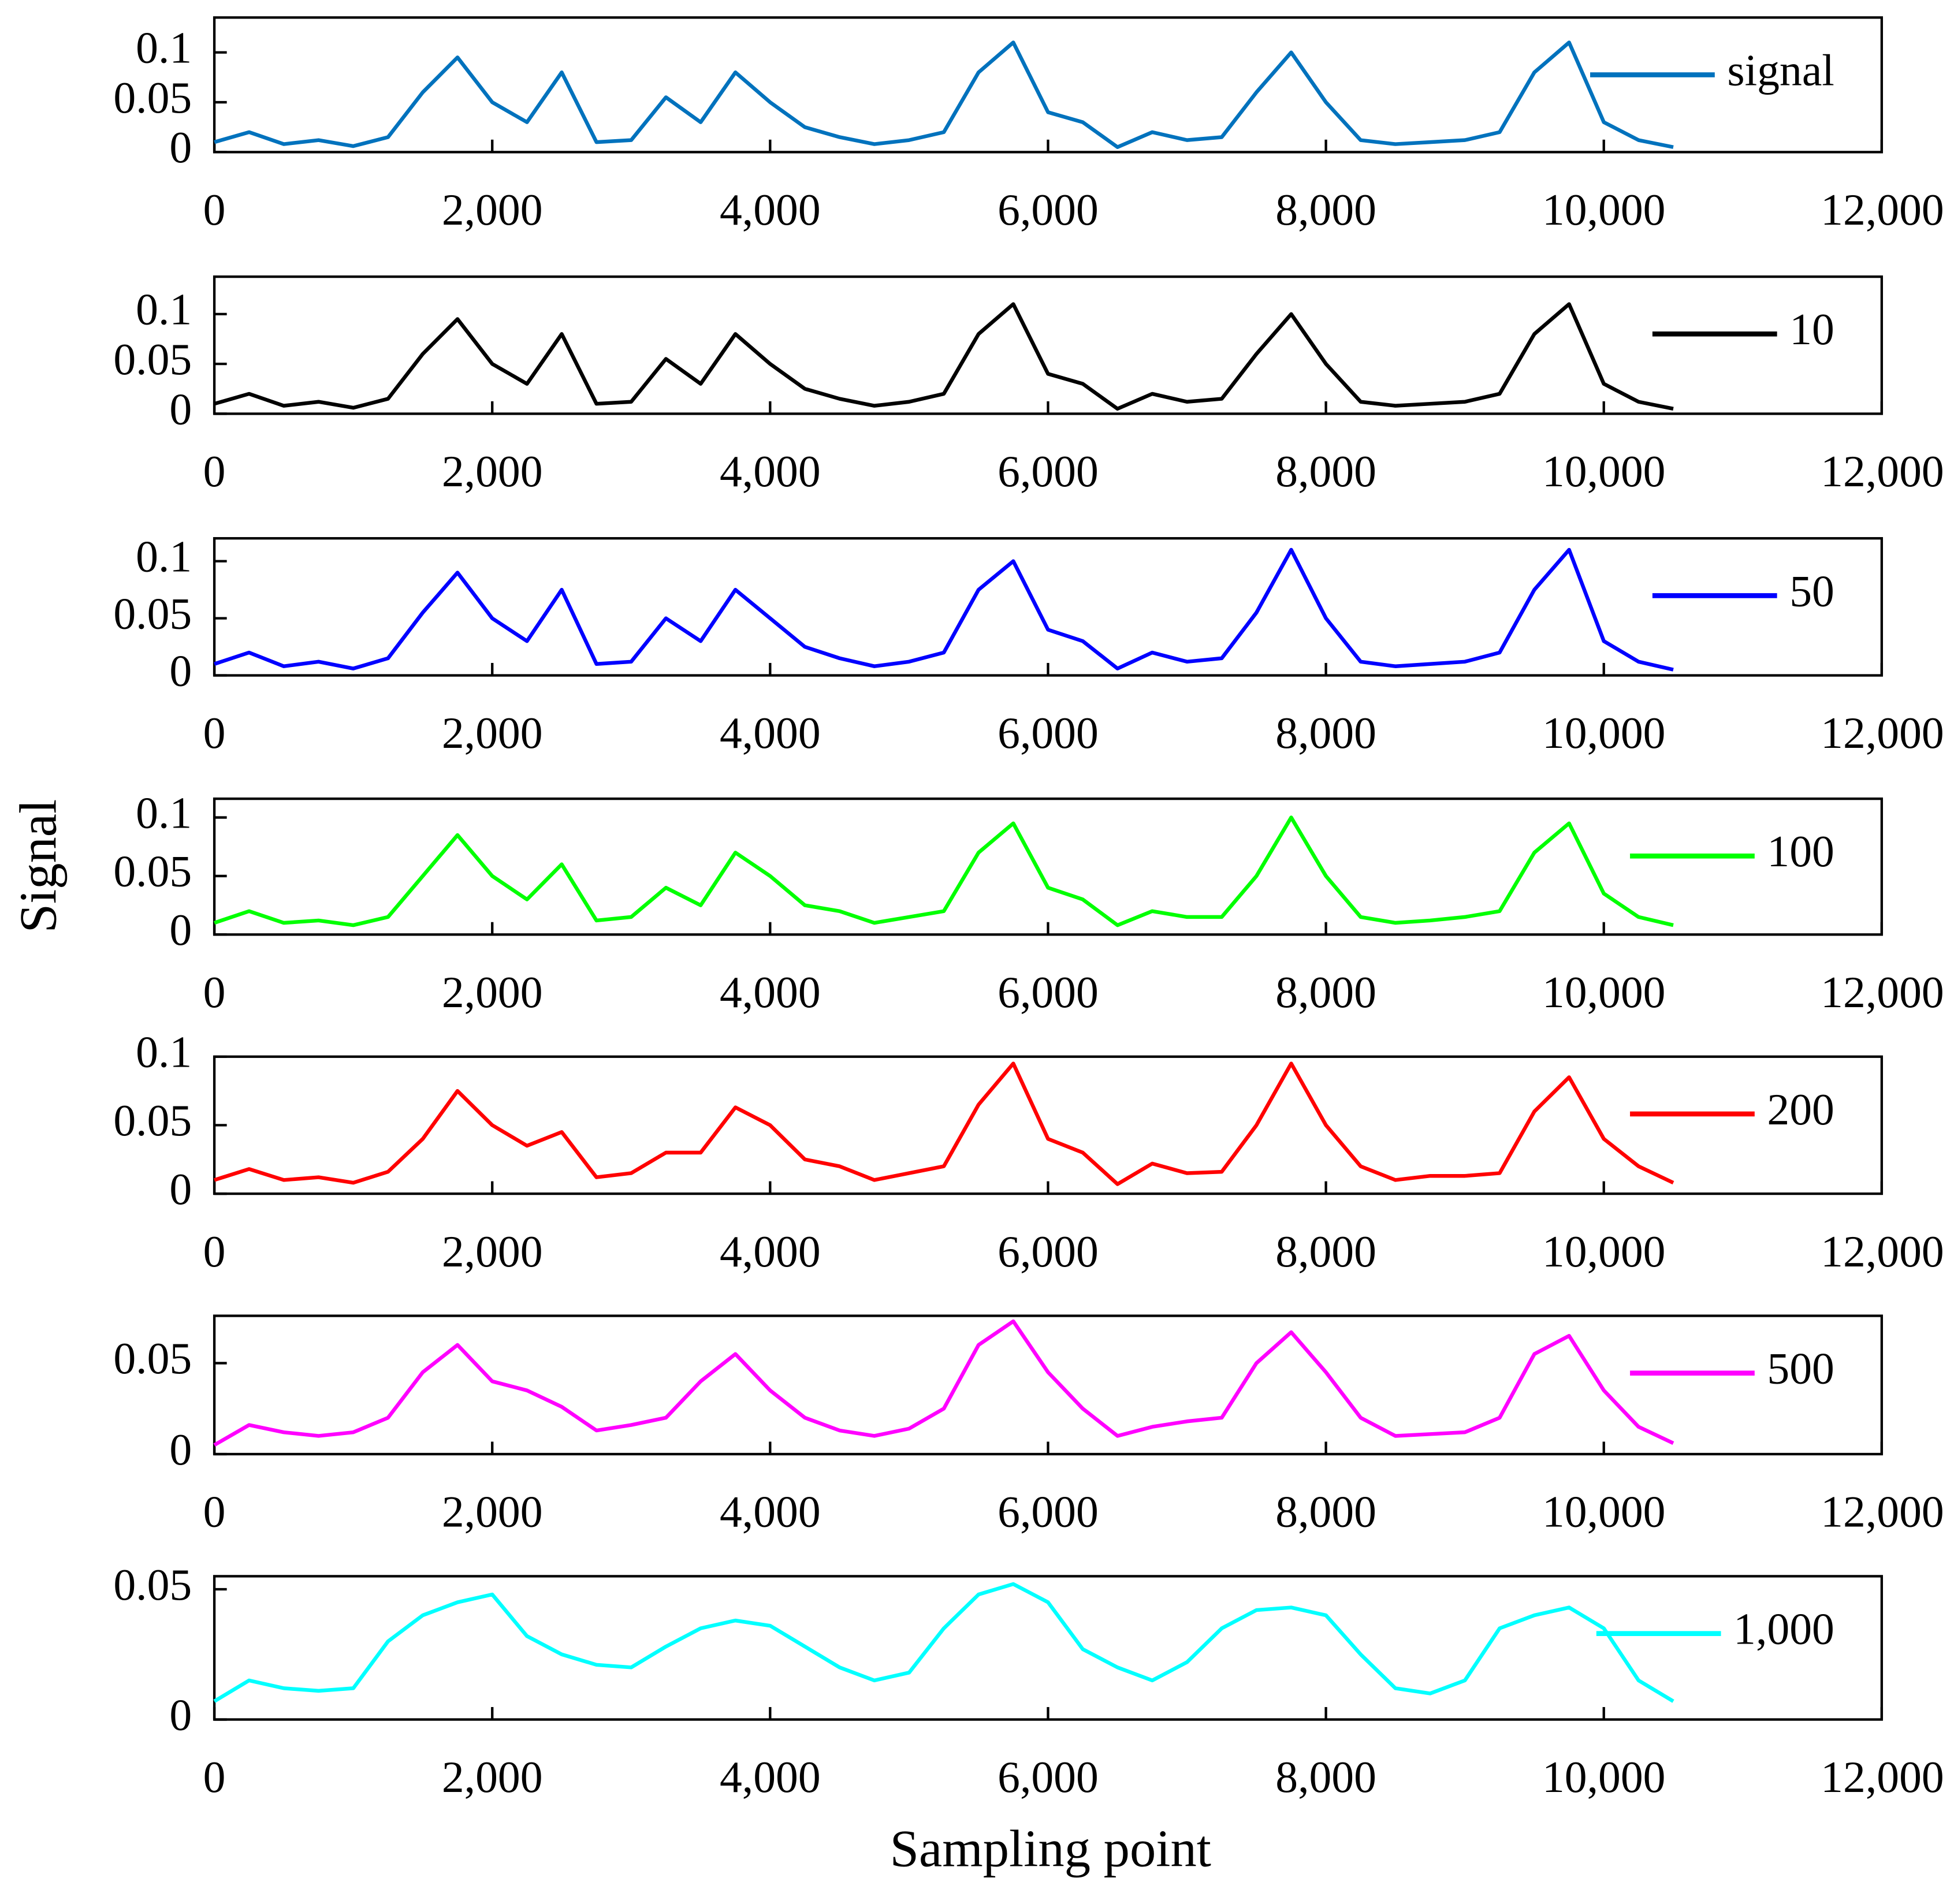  Describe the element at coordinates (1801, 1368) in the screenshot. I see `legend-label: 500` at that location.